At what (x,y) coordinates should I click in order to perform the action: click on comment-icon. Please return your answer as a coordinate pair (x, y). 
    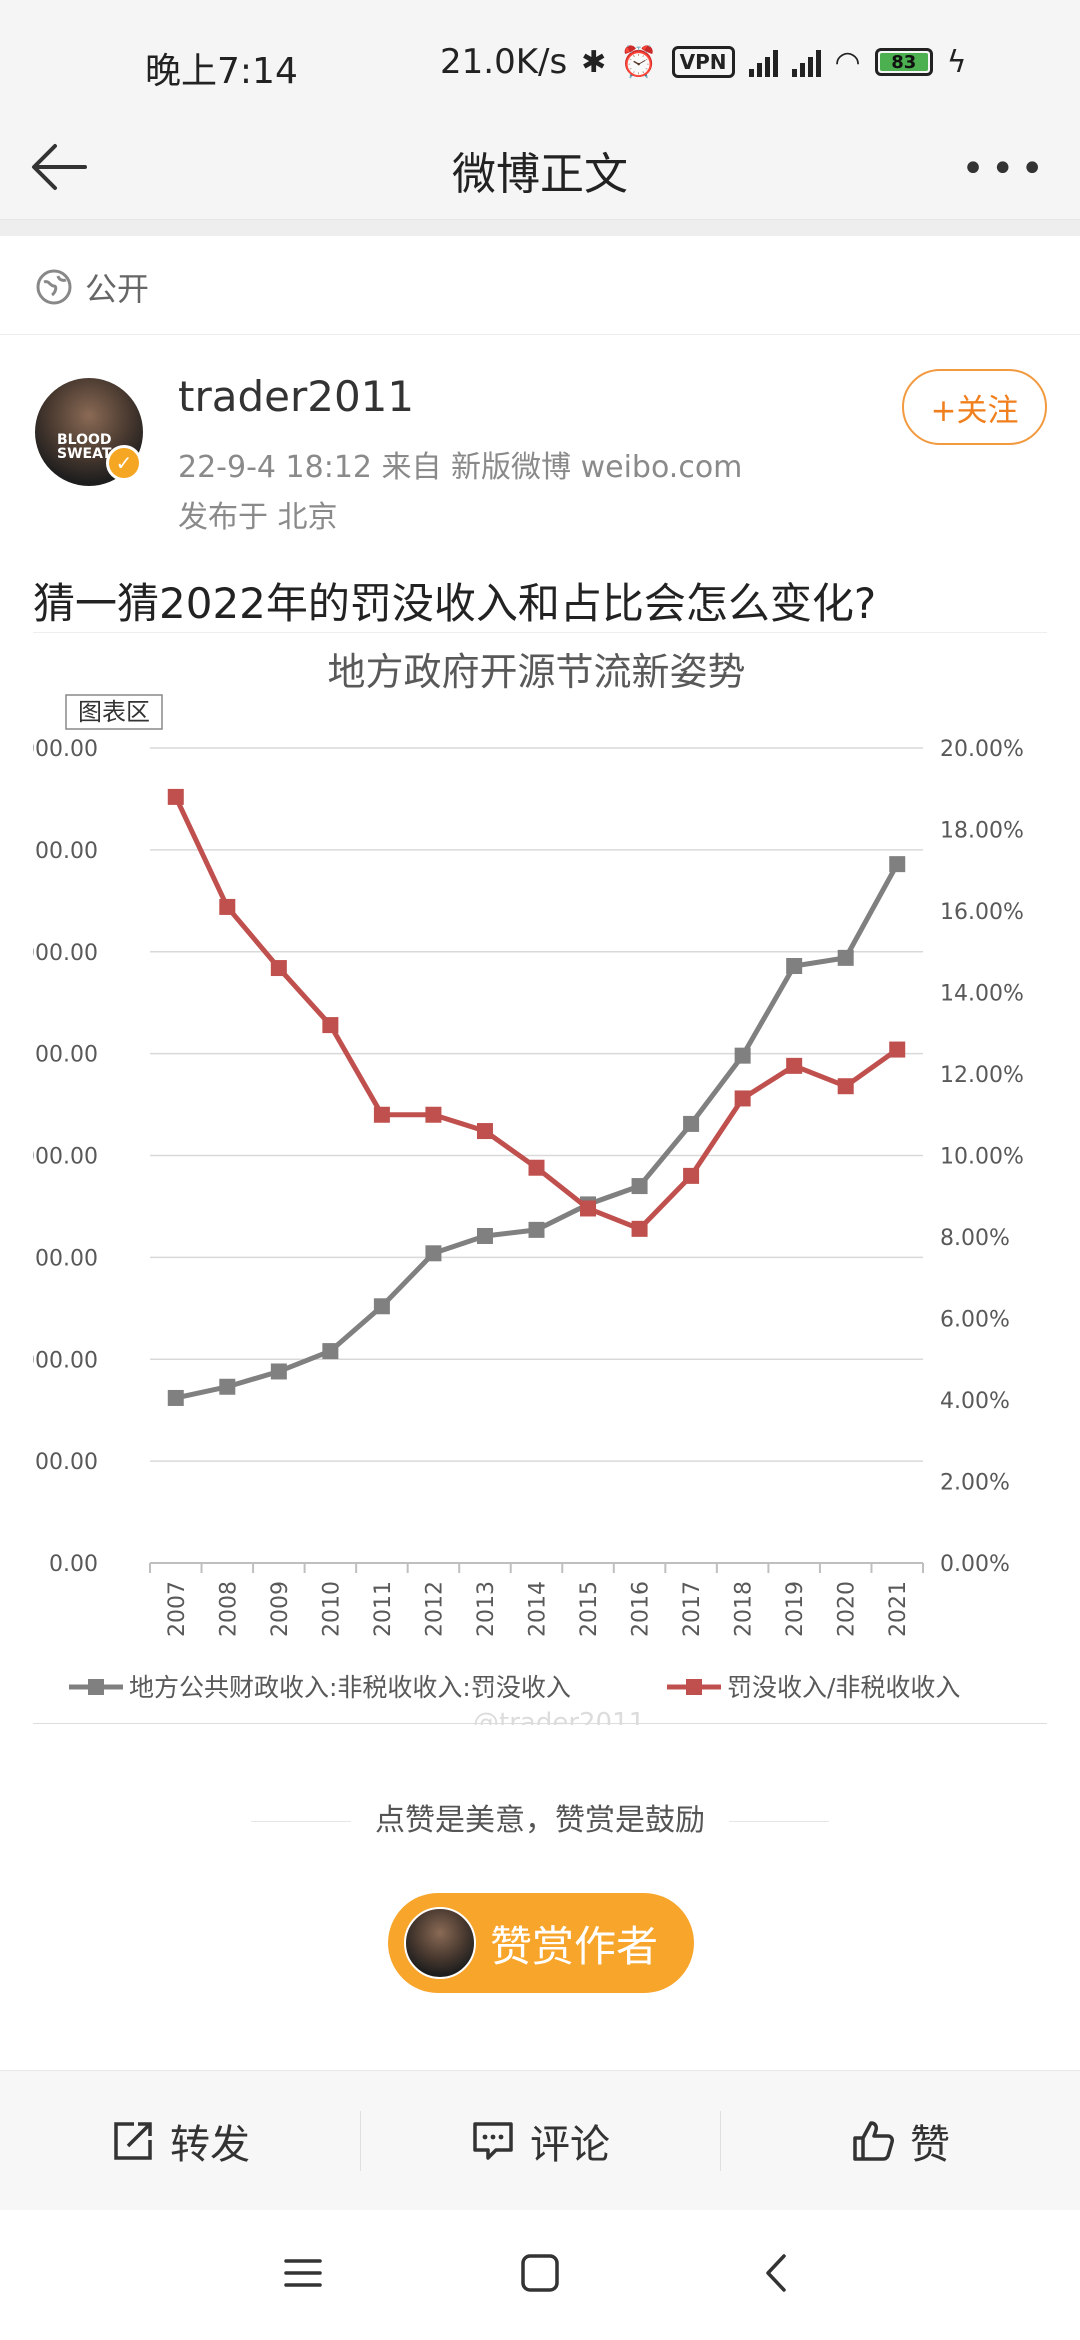
    Looking at the image, I should click on (493, 2140).